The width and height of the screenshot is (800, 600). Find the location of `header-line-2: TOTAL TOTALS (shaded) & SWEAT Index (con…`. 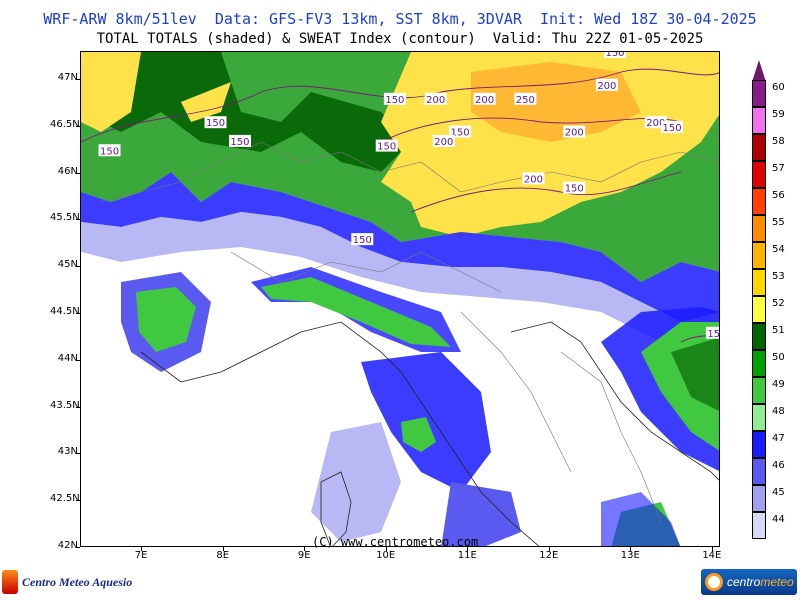

header-line-2: TOTAL TOTALS (shaded) & SWEAT Index (con… is located at coordinates (400, 39).